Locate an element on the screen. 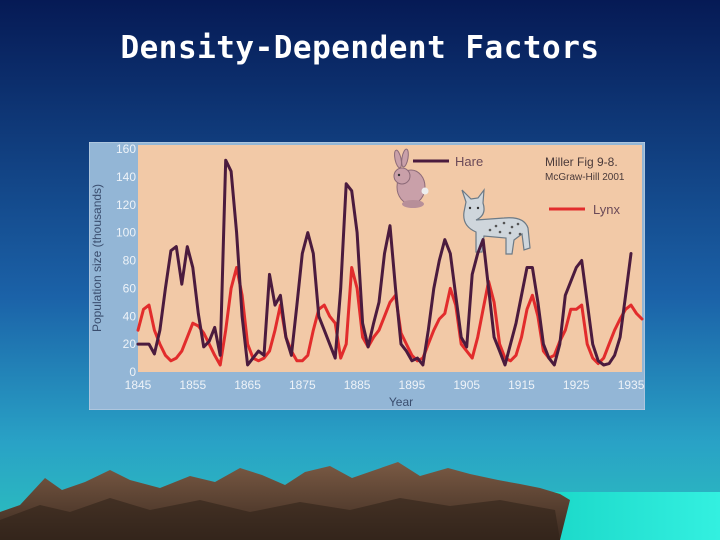 The height and width of the screenshot is (540, 720). y-tick-label: 60 is located at coordinates (130, 288).